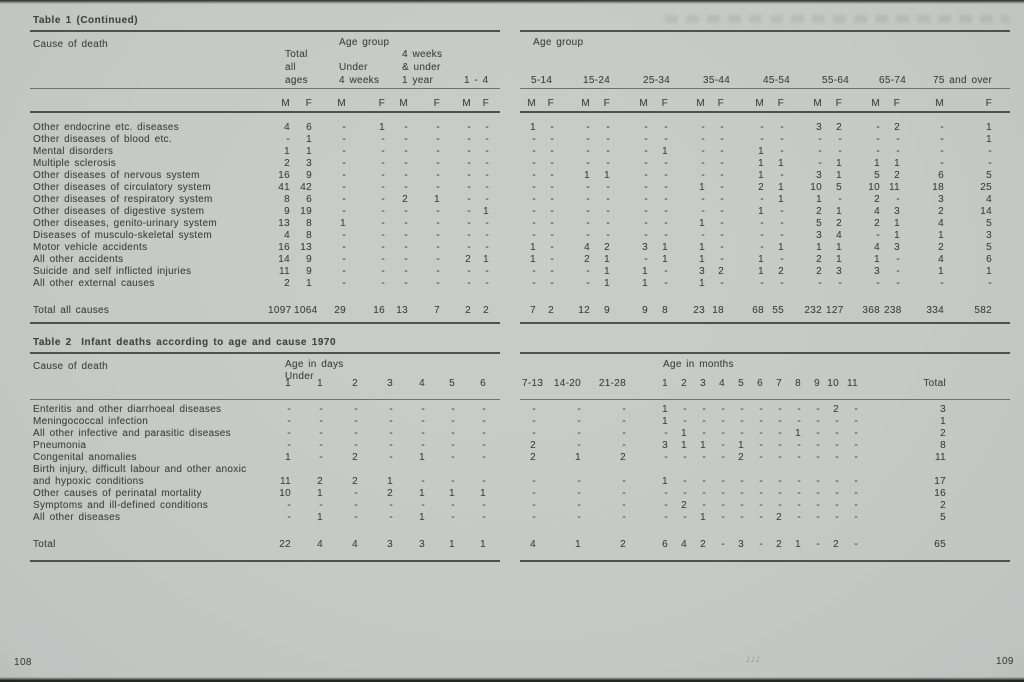 The height and width of the screenshot is (682, 1024). I want to click on table-cell: Multiple sclerosis, so click(75, 163).